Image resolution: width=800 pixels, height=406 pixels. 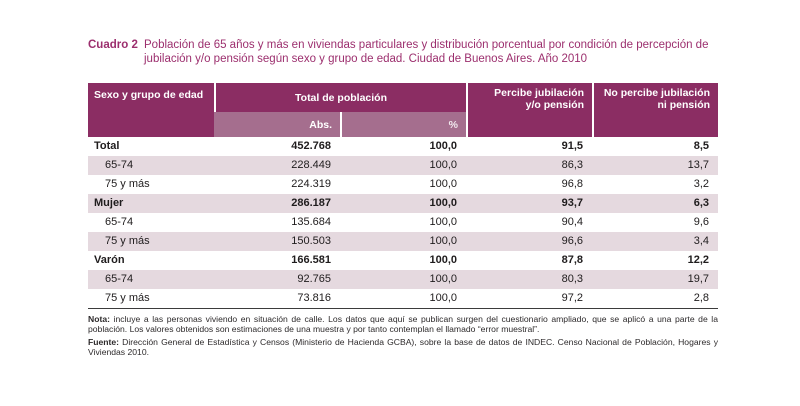 What do you see at coordinates (113, 45) in the screenshot?
I see `cuadro-number: Cuadro 2` at bounding box center [113, 45].